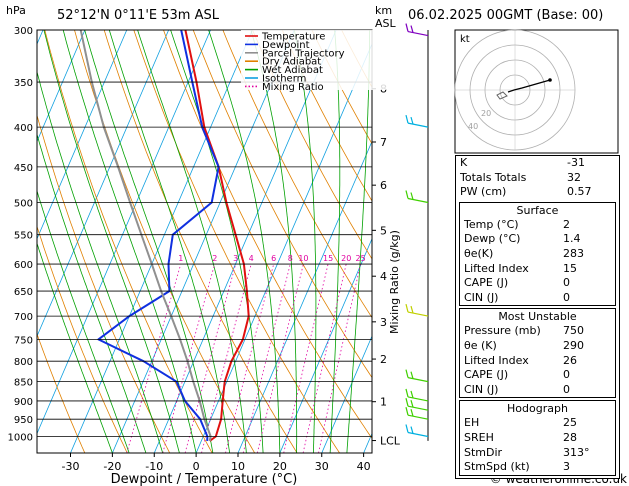 This screenshot has height=486, width=629. I want to click on pressure-tick-label: 950, so click(23, 420).